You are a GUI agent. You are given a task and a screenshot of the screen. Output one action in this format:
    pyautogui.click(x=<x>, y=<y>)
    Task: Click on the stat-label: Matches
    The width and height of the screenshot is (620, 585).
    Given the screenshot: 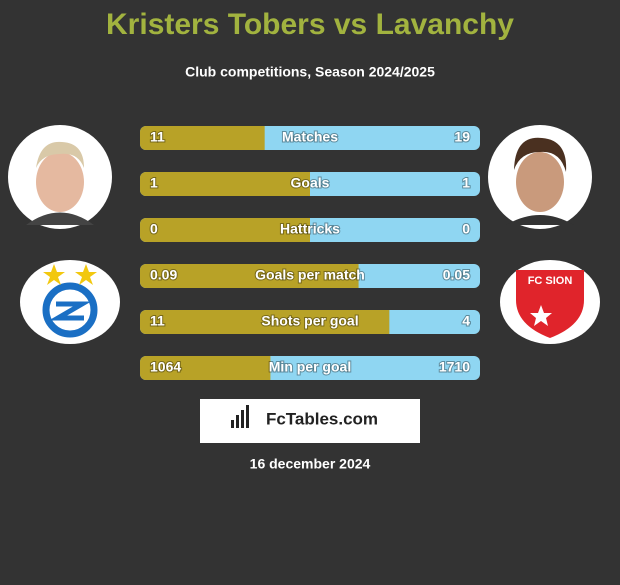 What is the action you would take?
    pyautogui.click(x=310, y=137)
    